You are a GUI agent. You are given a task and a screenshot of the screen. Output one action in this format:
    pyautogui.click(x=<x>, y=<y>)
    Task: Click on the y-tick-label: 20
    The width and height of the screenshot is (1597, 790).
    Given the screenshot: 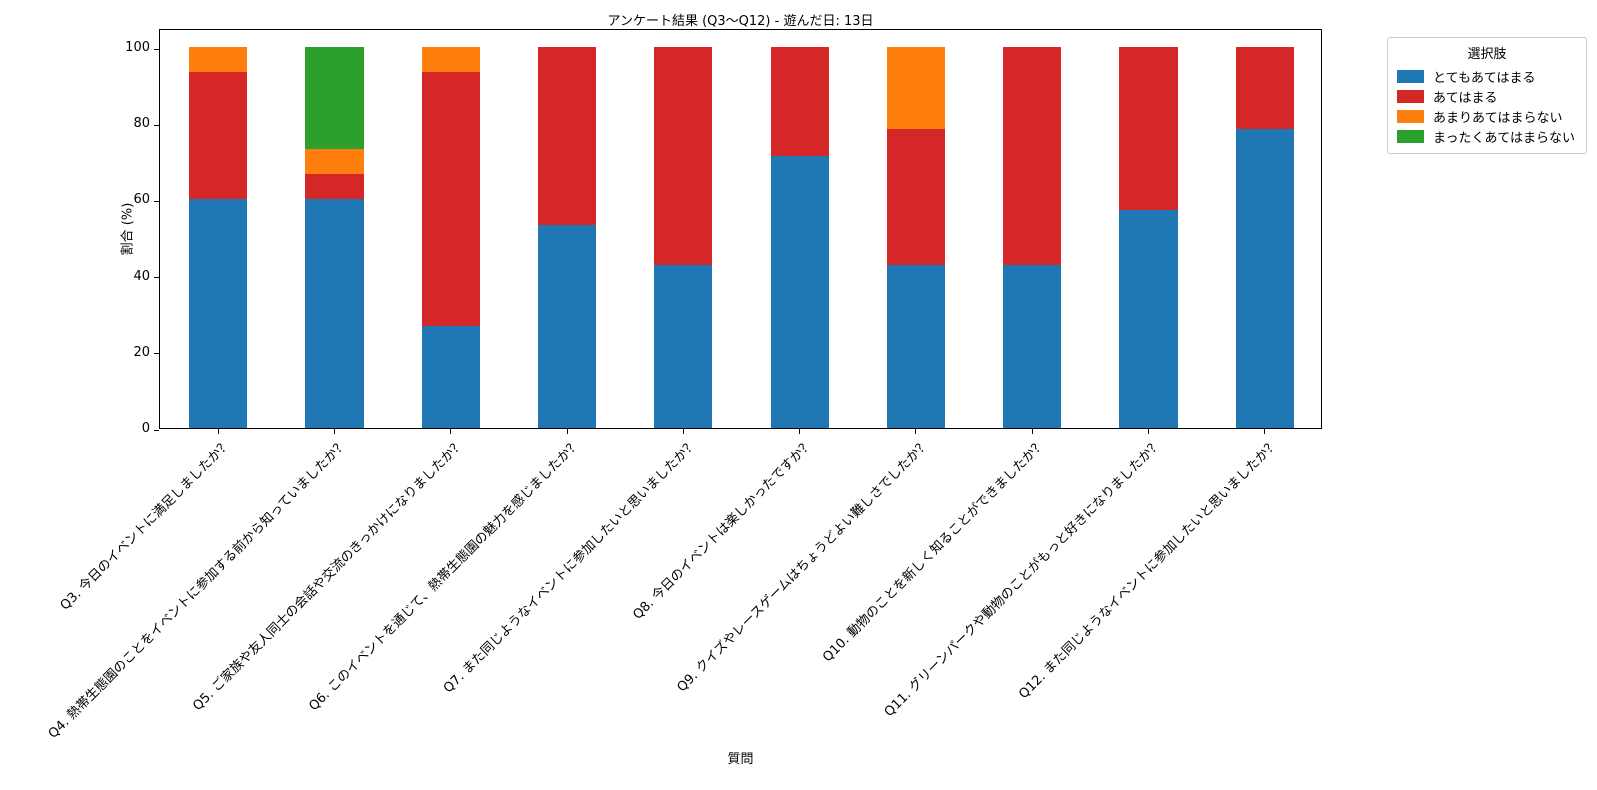 What is the action you would take?
    pyautogui.click(x=141, y=352)
    